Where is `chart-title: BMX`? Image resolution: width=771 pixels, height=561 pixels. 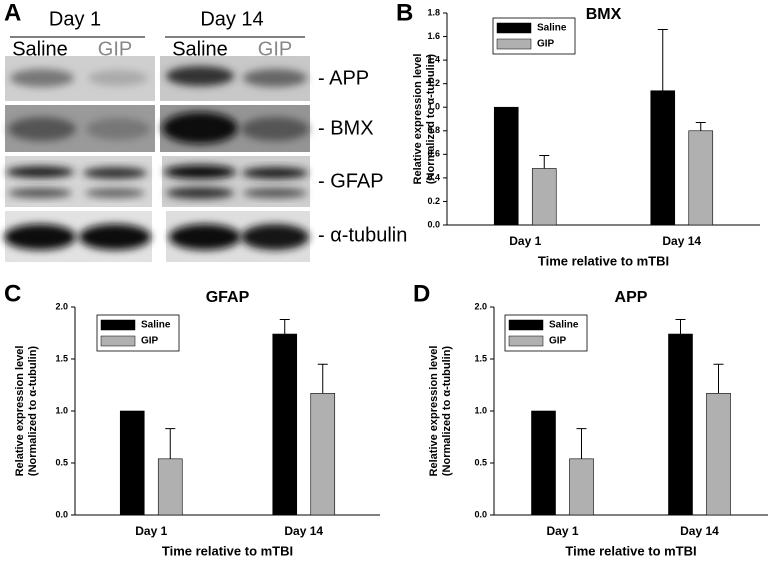
chart-title: BMX is located at coordinates (604, 14).